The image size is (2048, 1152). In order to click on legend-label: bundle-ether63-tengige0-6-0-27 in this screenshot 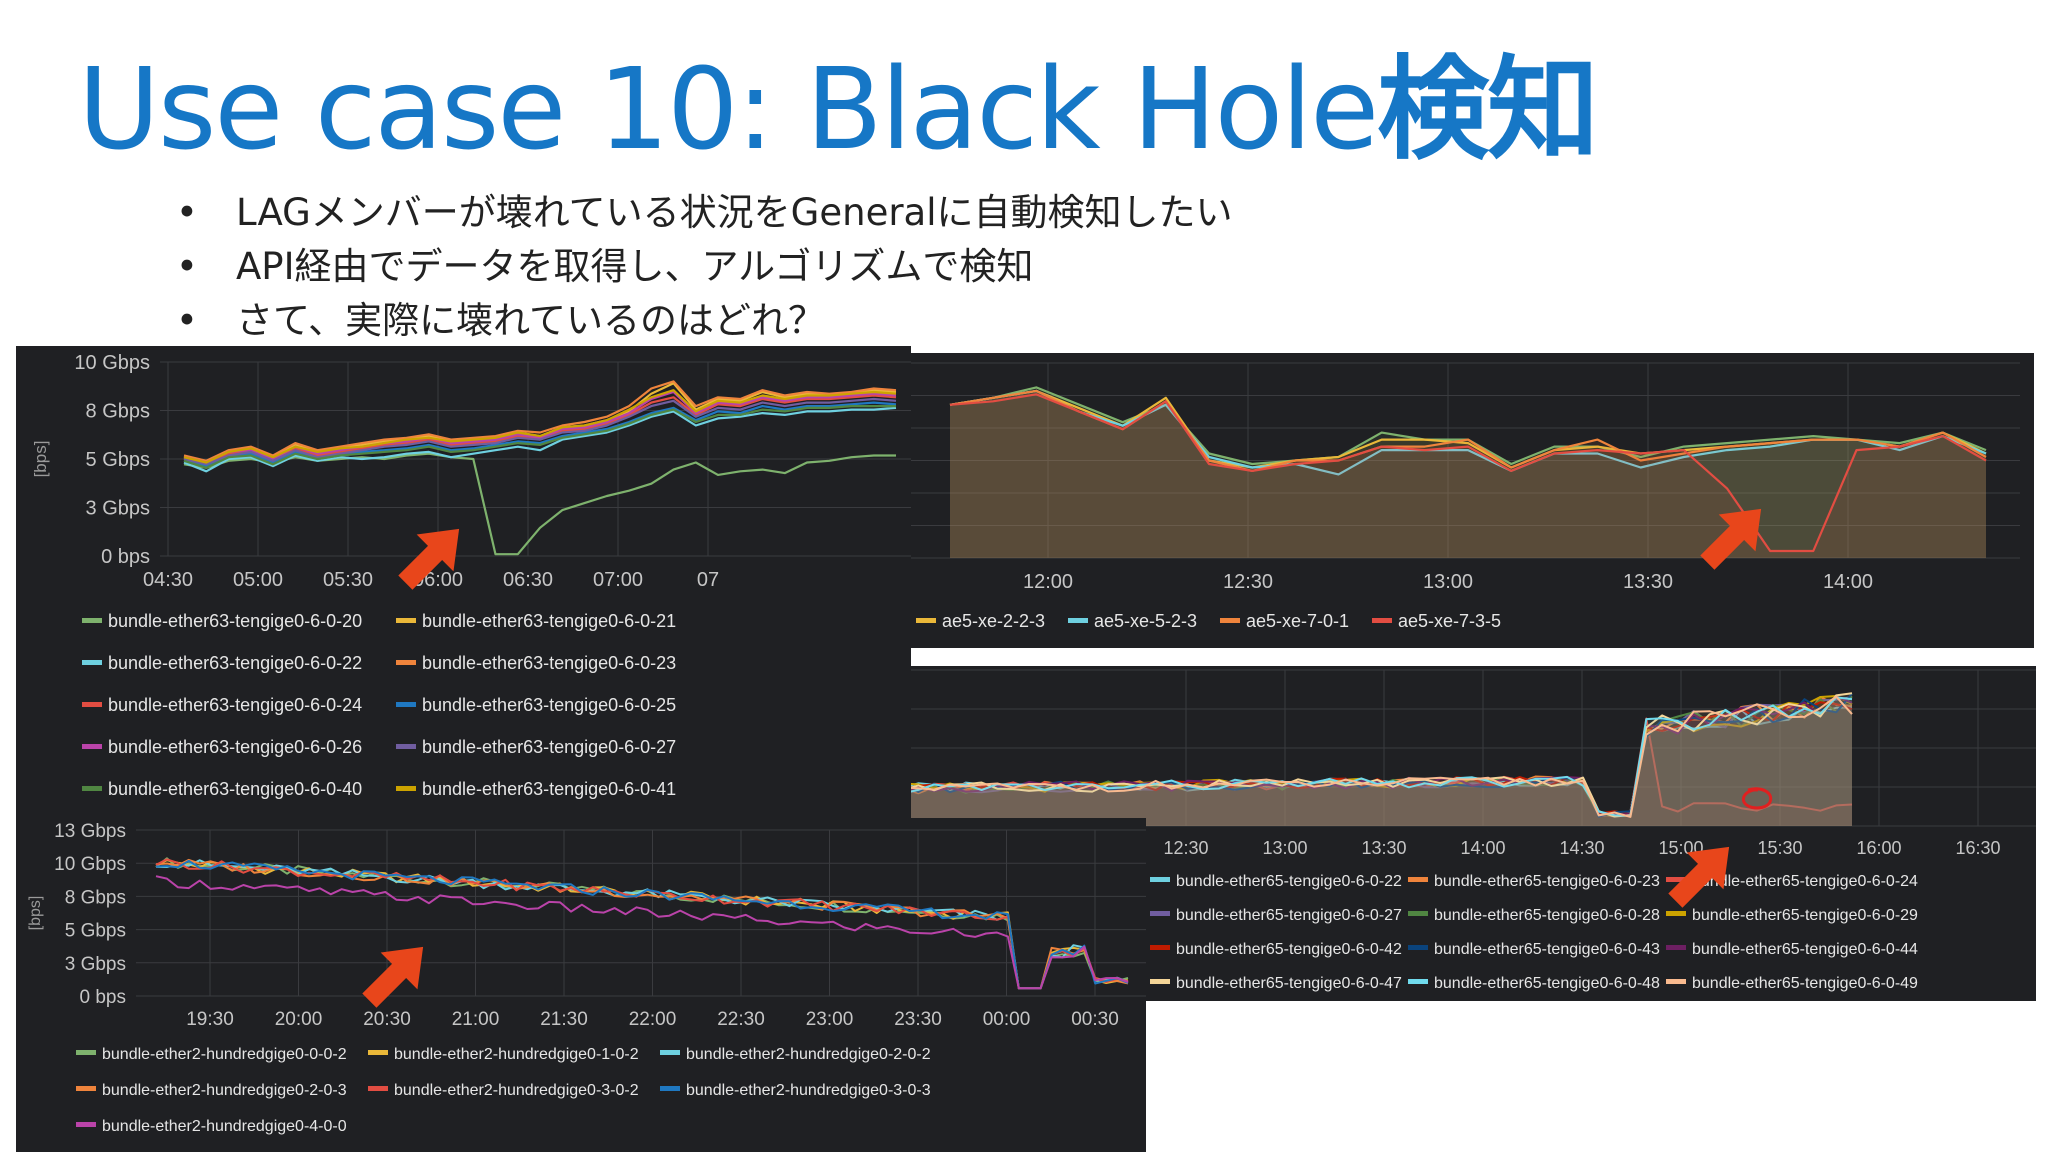, I will do `click(549, 747)`.